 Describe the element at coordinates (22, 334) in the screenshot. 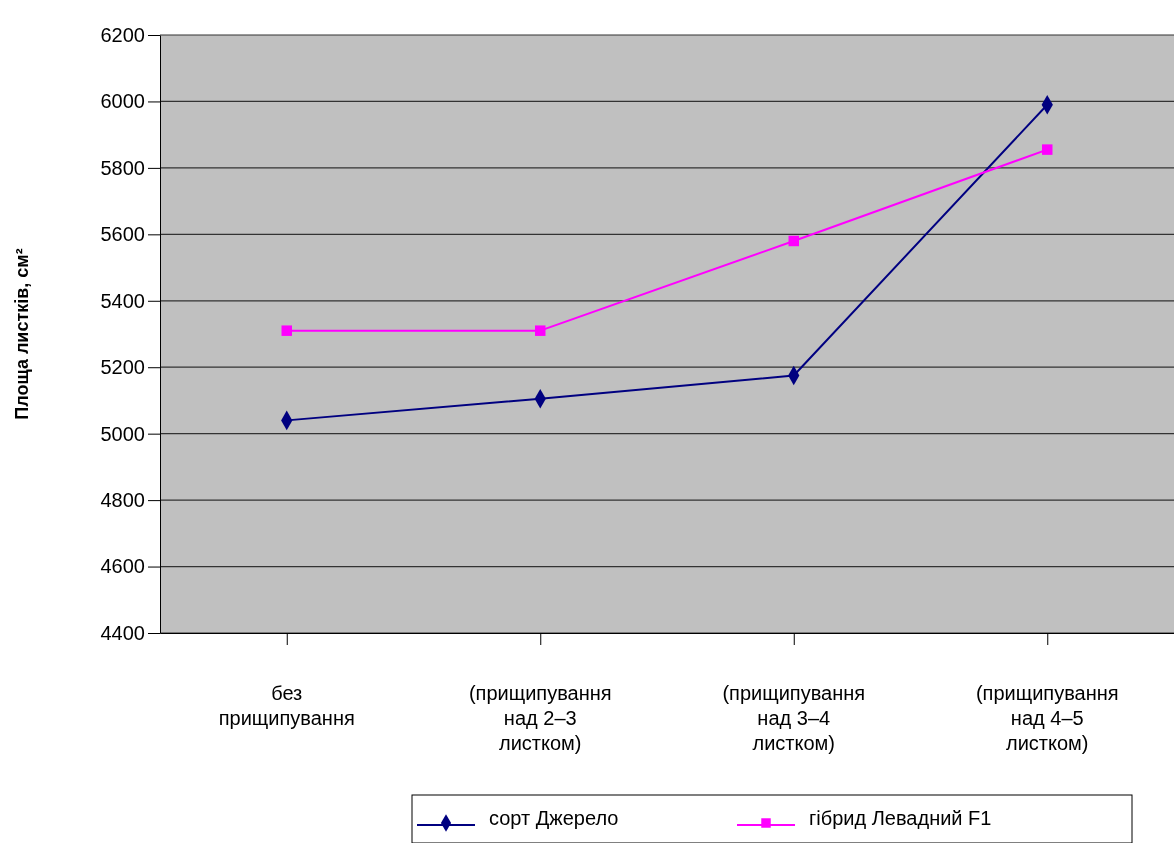

I see `y-axis-title: Площа листків, см²` at that location.